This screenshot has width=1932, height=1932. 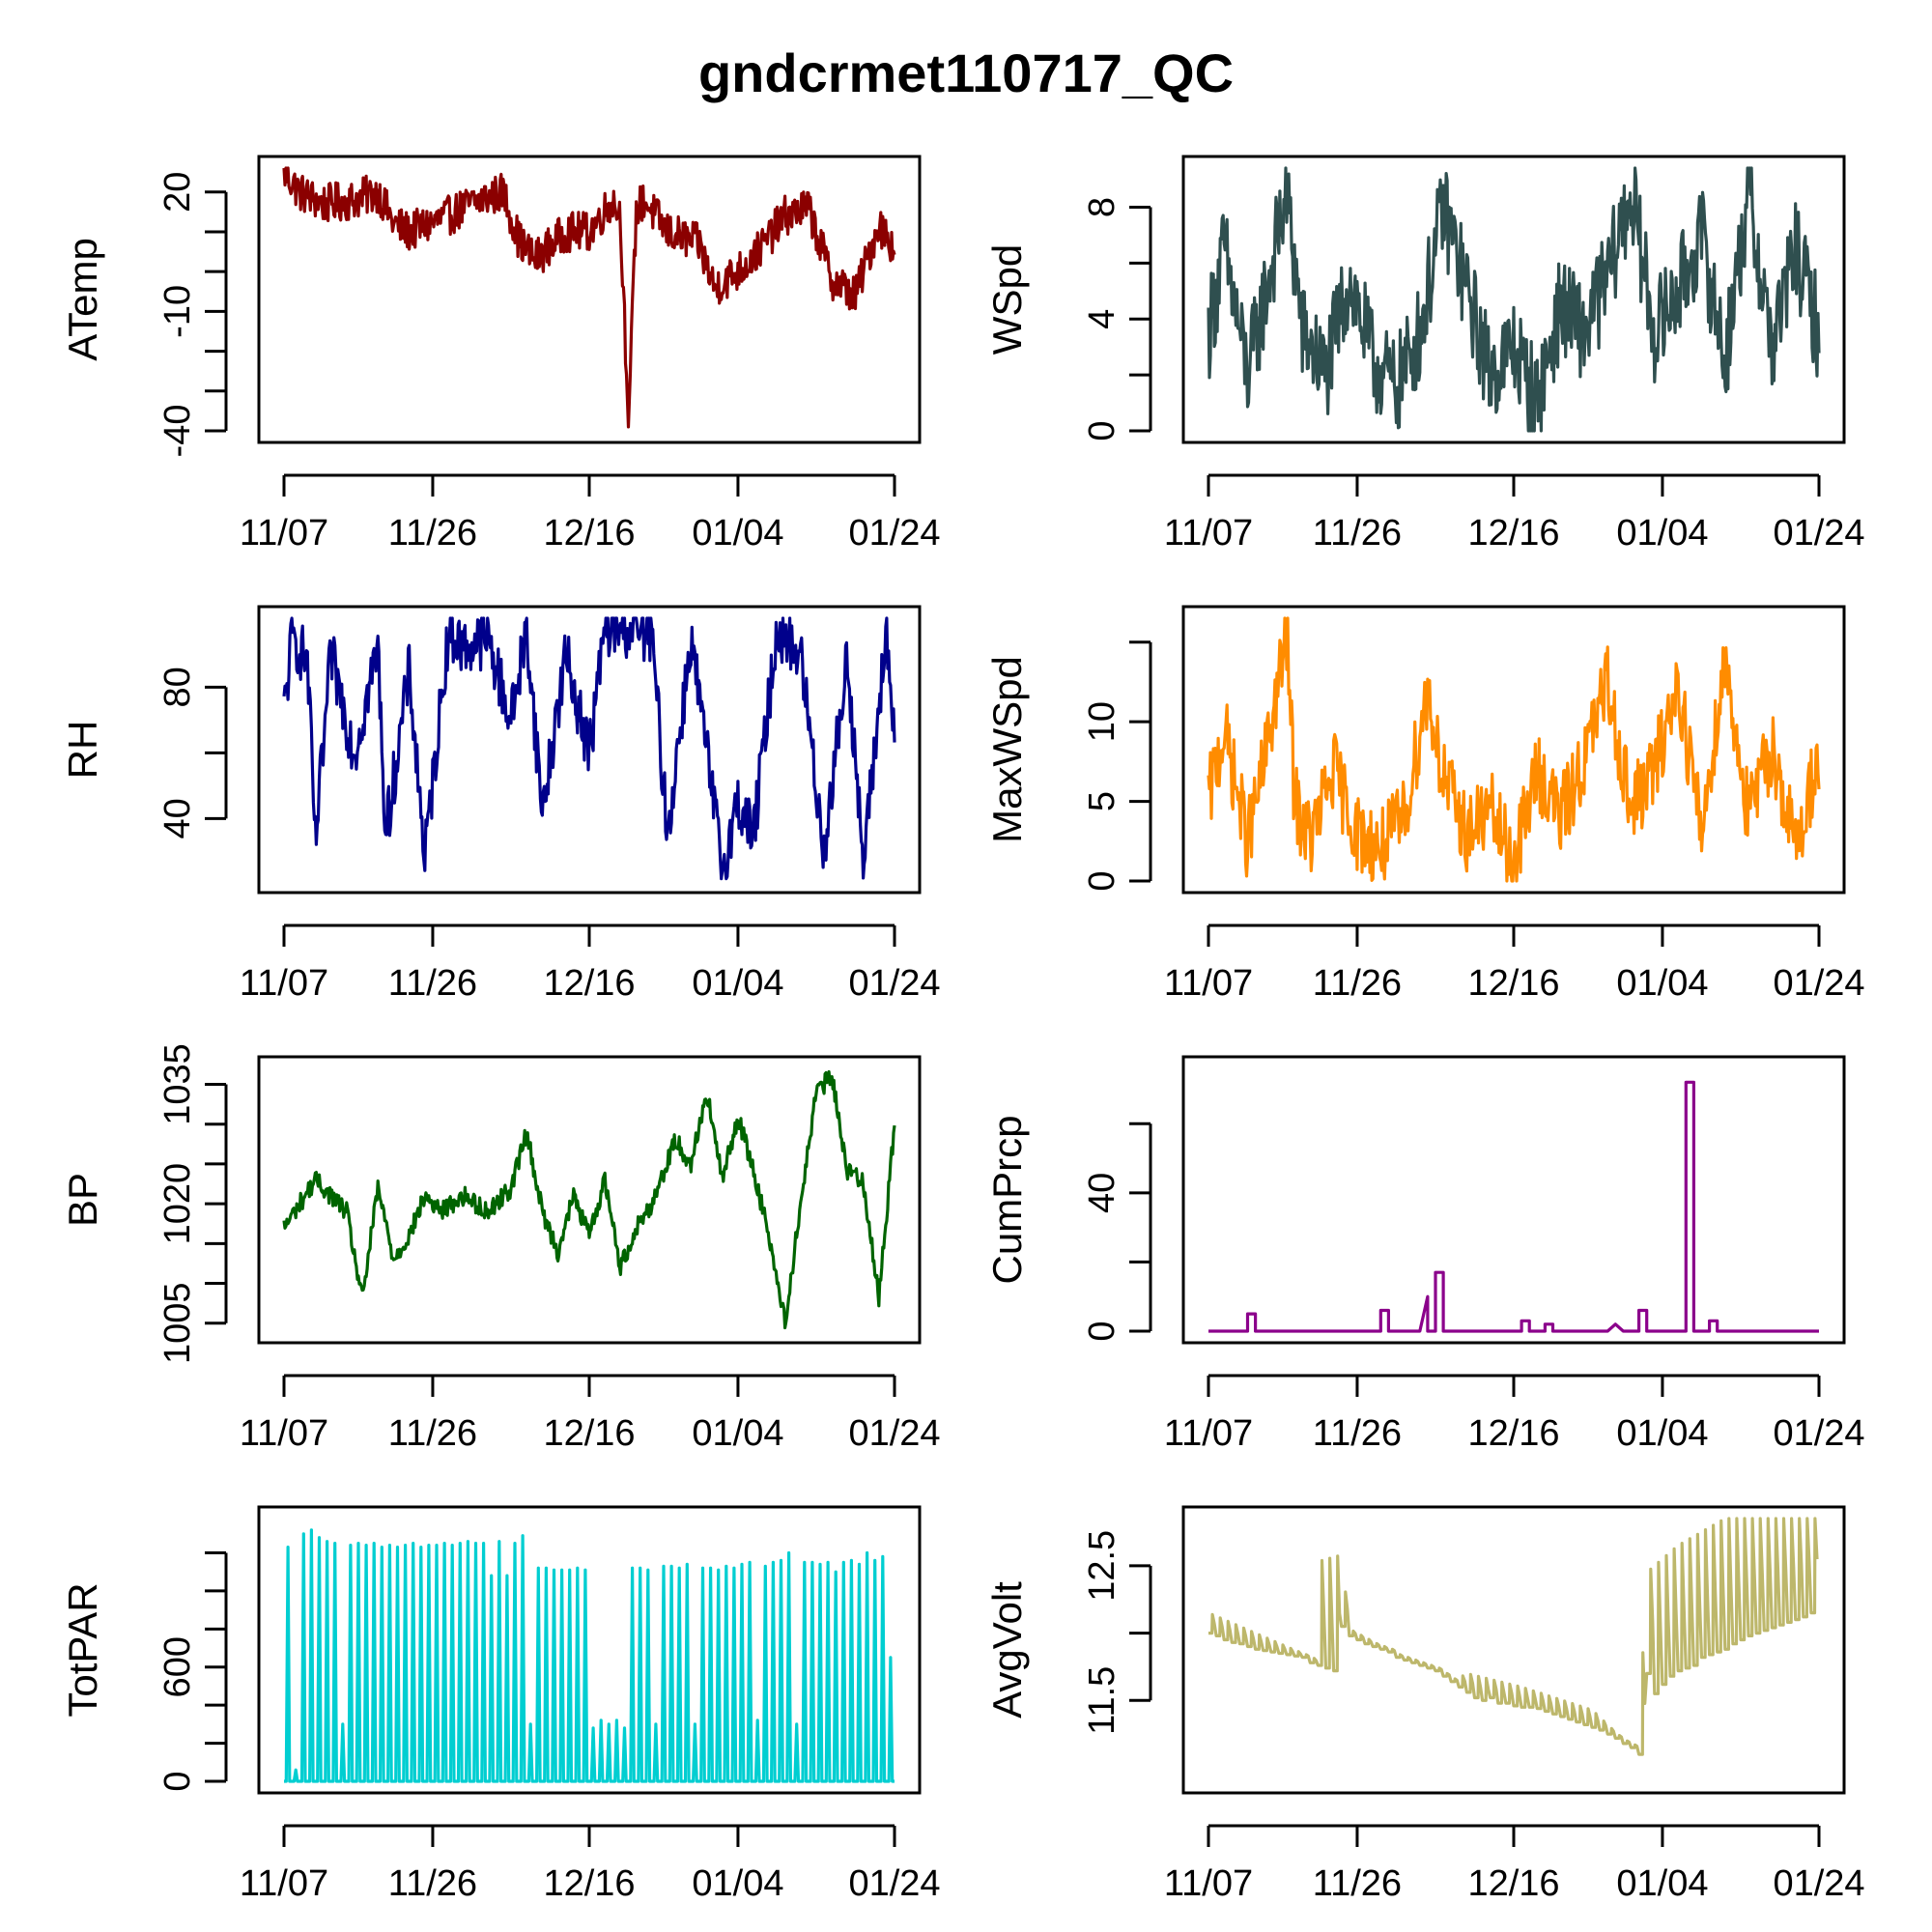 I want to click on y-tick-label: 80, so click(x=177, y=687).